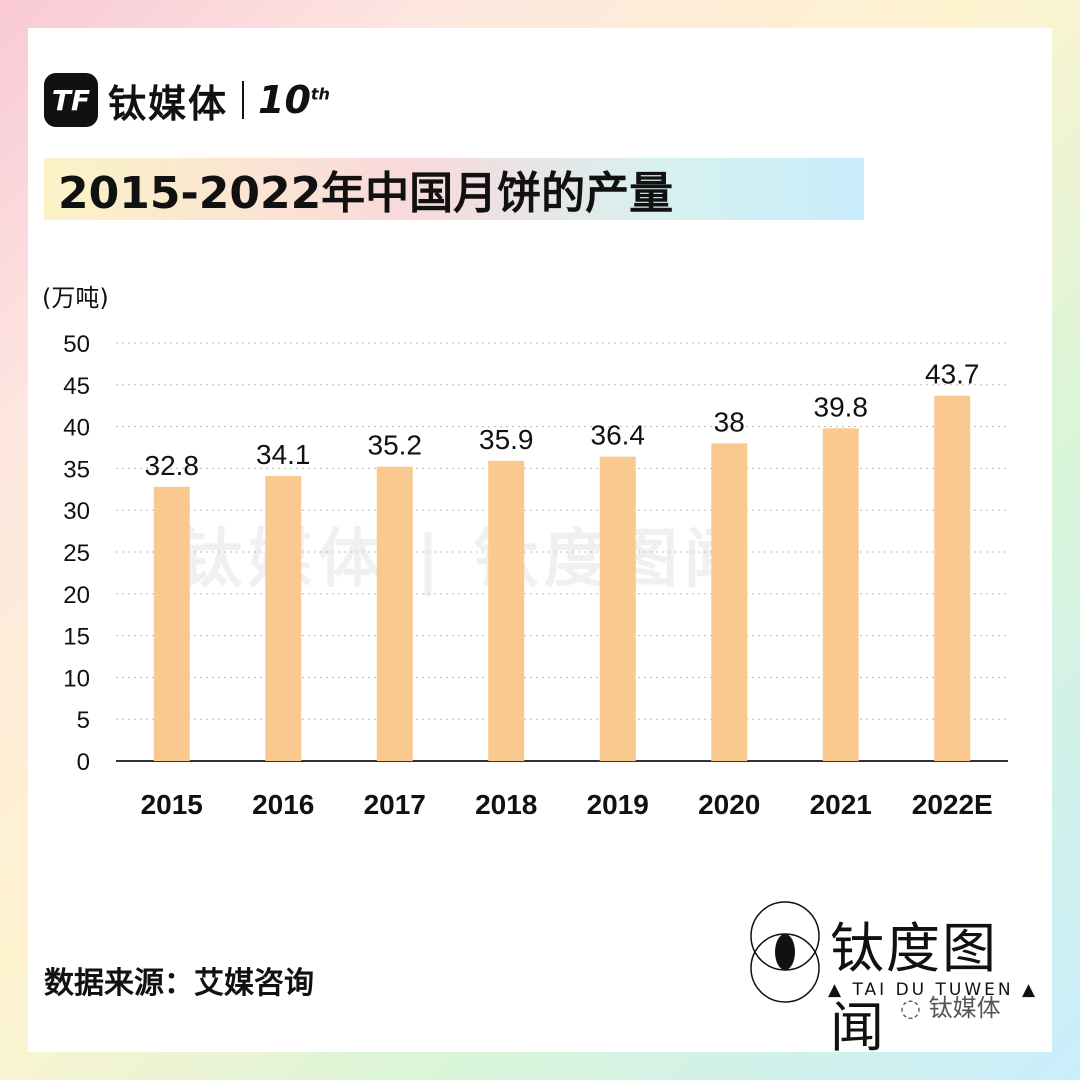  Describe the element at coordinates (76, 595) in the screenshot. I see `y-tick-label: 20` at that location.